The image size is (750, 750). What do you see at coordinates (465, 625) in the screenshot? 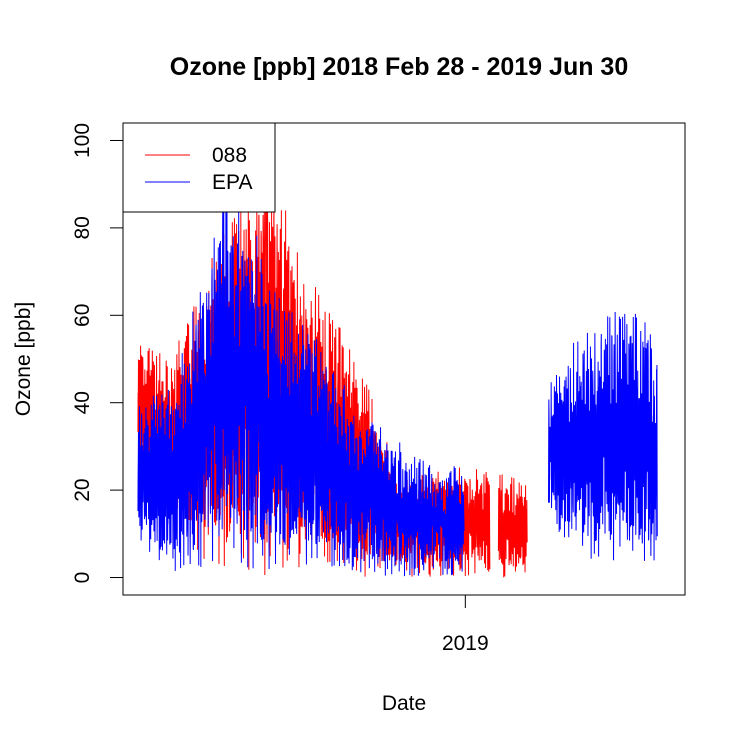
I see `x-axis: 2019` at bounding box center [465, 625].